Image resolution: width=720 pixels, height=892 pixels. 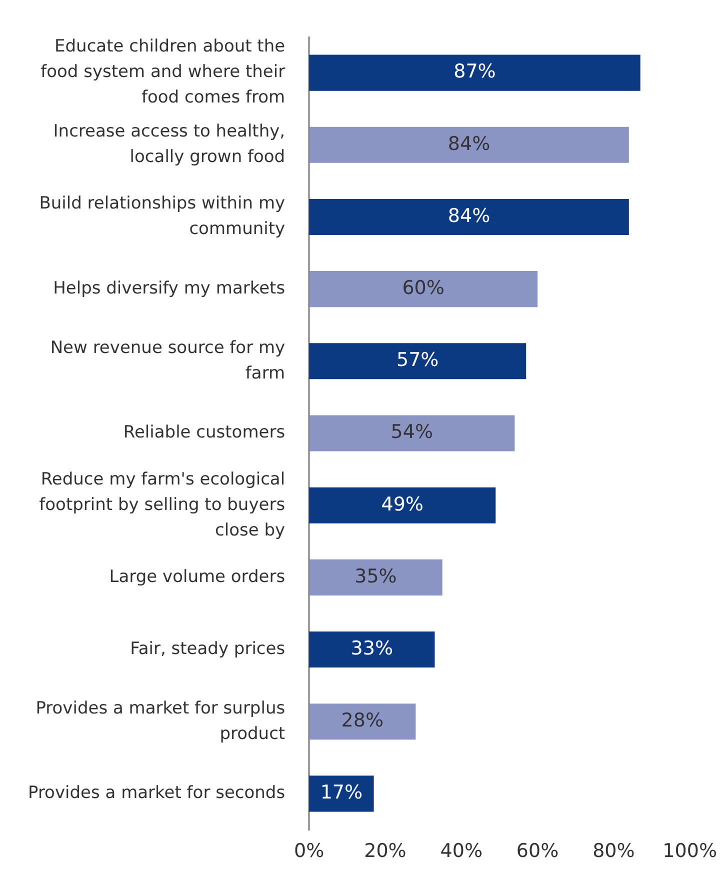 I want to click on x-tick-label: 40%, so click(x=461, y=851).